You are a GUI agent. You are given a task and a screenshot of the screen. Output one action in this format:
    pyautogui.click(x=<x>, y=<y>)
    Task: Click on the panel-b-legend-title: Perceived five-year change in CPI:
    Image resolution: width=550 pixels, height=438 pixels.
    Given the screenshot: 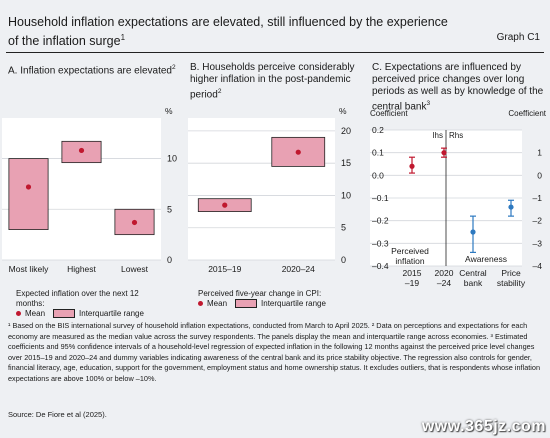 What is the action you would take?
    pyautogui.click(x=260, y=293)
    